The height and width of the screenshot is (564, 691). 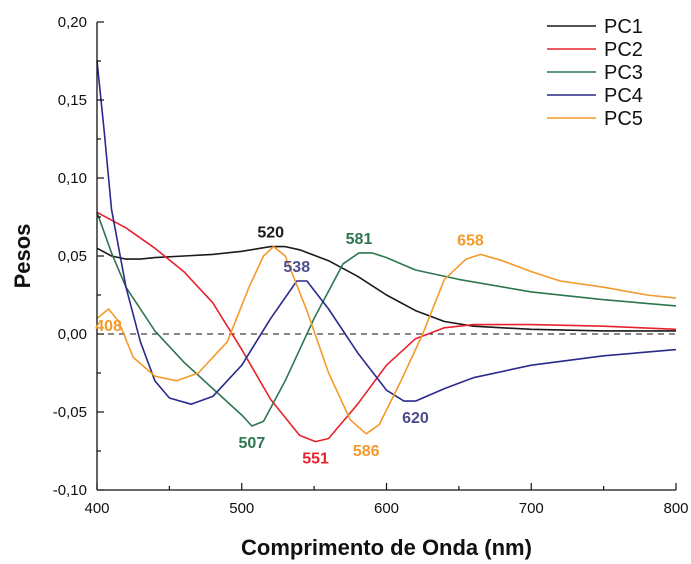 I want to click on y-tick-label: 0,10, so click(x=72, y=178).